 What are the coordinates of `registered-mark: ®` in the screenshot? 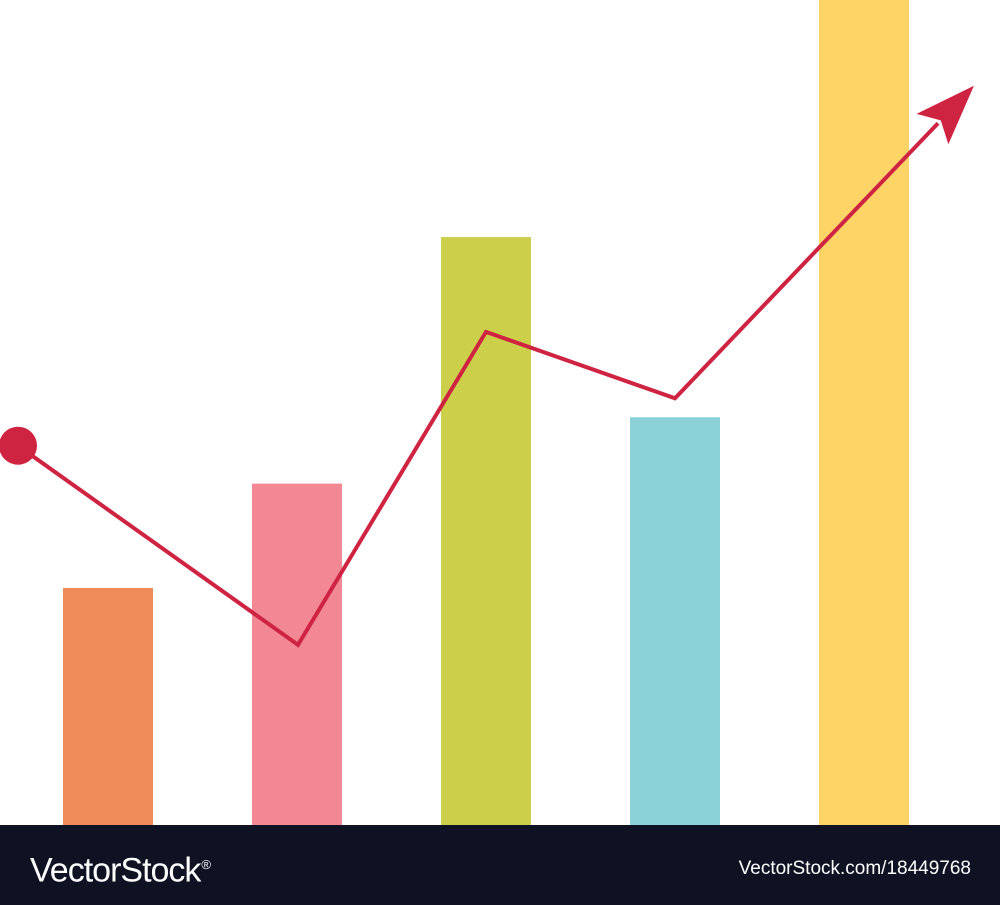 It's located at (206, 864).